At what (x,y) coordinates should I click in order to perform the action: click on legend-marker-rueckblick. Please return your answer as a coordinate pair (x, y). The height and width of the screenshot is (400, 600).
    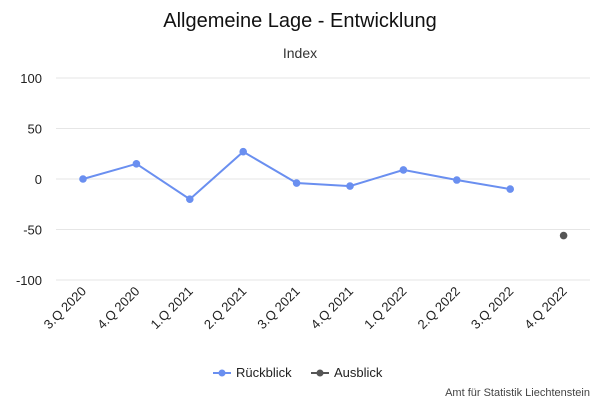
    Looking at the image, I should click on (222, 373).